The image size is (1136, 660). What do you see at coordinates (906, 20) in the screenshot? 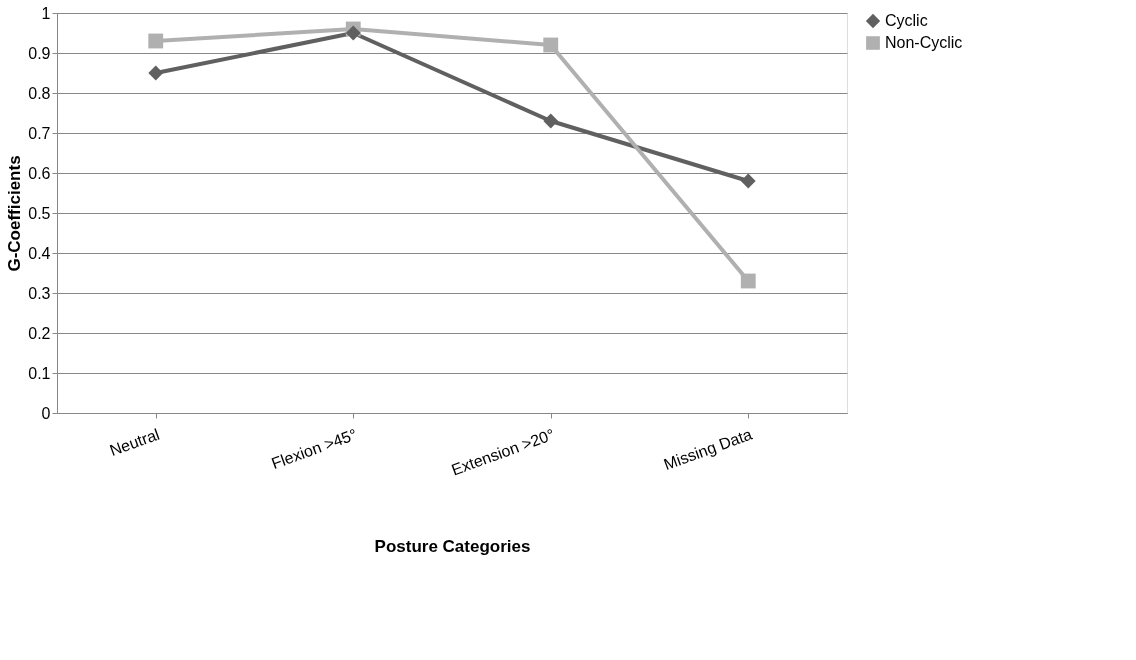
I see `legend-label: Cyclic` at bounding box center [906, 20].